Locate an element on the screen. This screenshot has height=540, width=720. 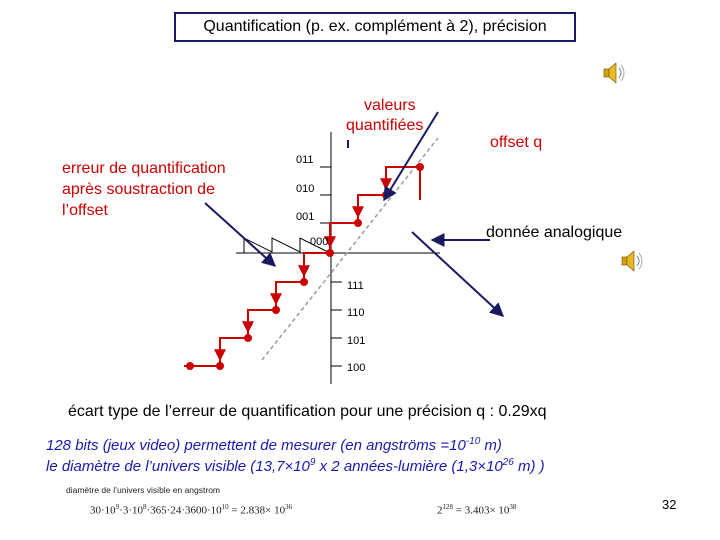
code-100: 100 is located at coordinates (356, 368).